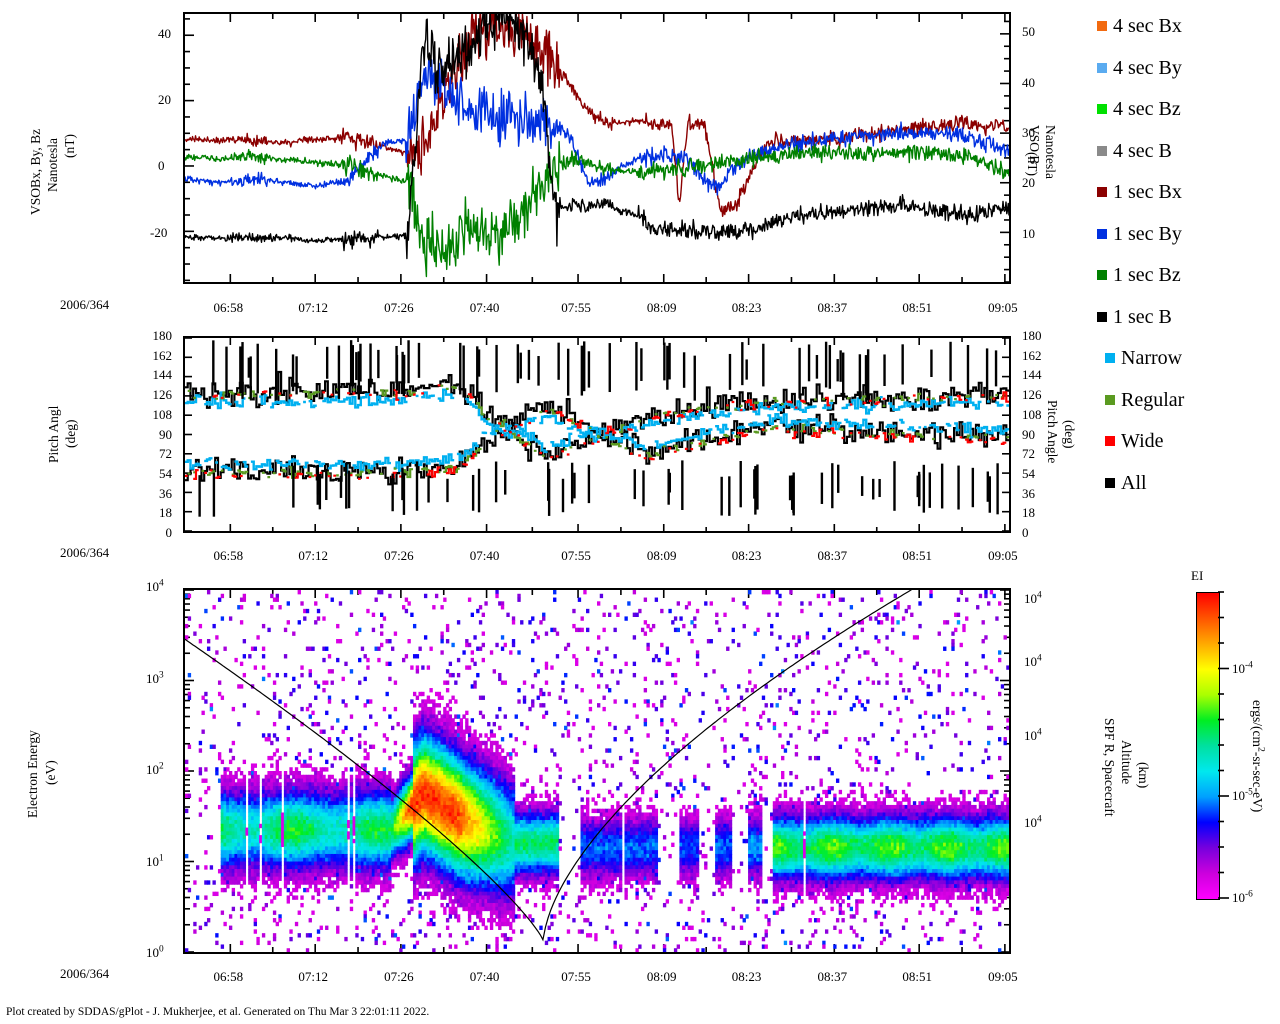 This screenshot has width=1280, height=1024. What do you see at coordinates (1028, 473) in the screenshot?
I see `panel2-right-tick-7: 54` at bounding box center [1028, 473].